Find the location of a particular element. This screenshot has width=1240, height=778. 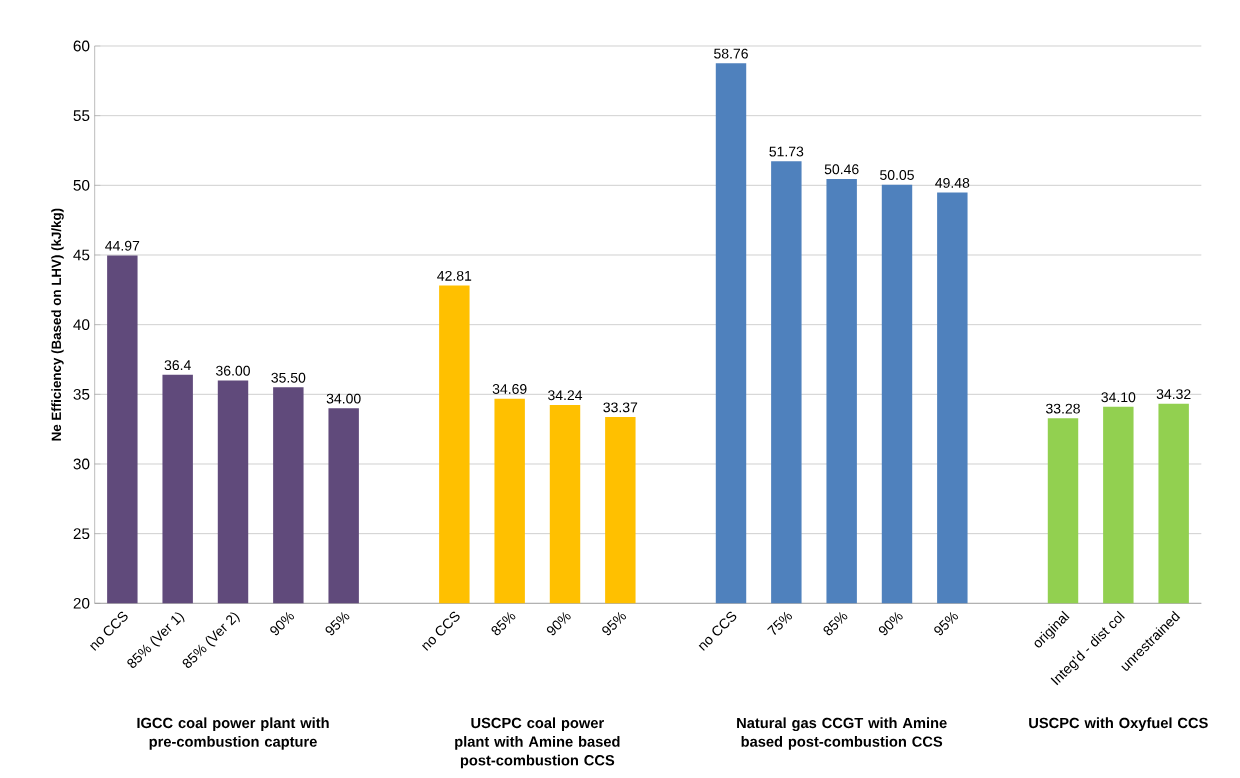

data-label: 36.00 is located at coordinates (233, 370).